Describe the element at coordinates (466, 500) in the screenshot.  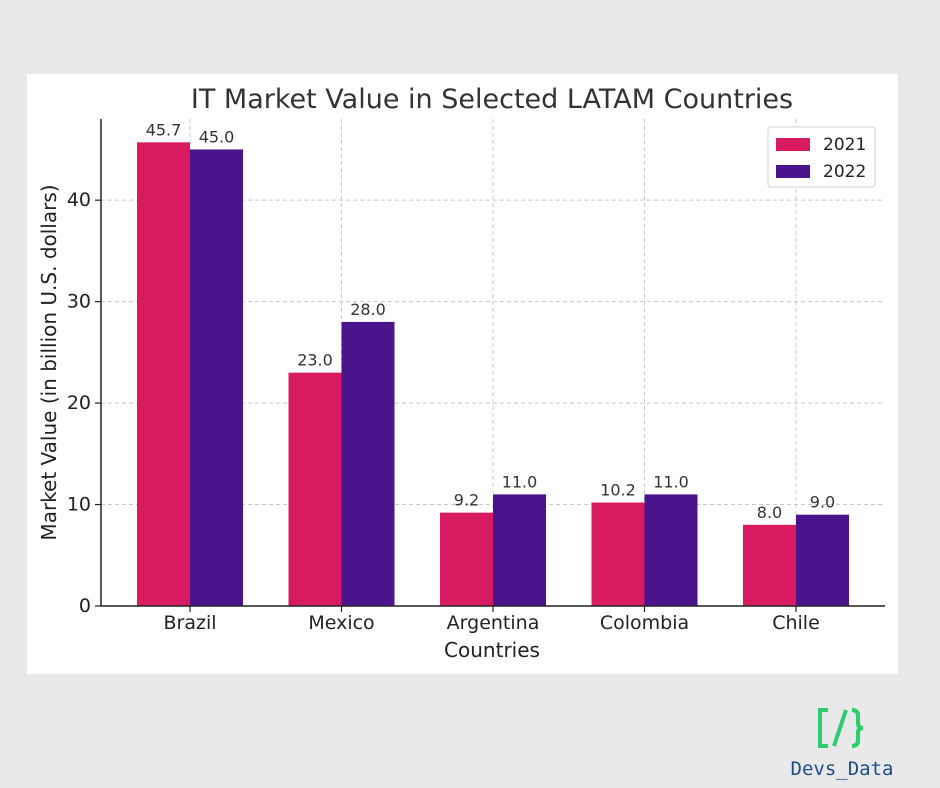
I see `bar-value-label: 9.2` at that location.